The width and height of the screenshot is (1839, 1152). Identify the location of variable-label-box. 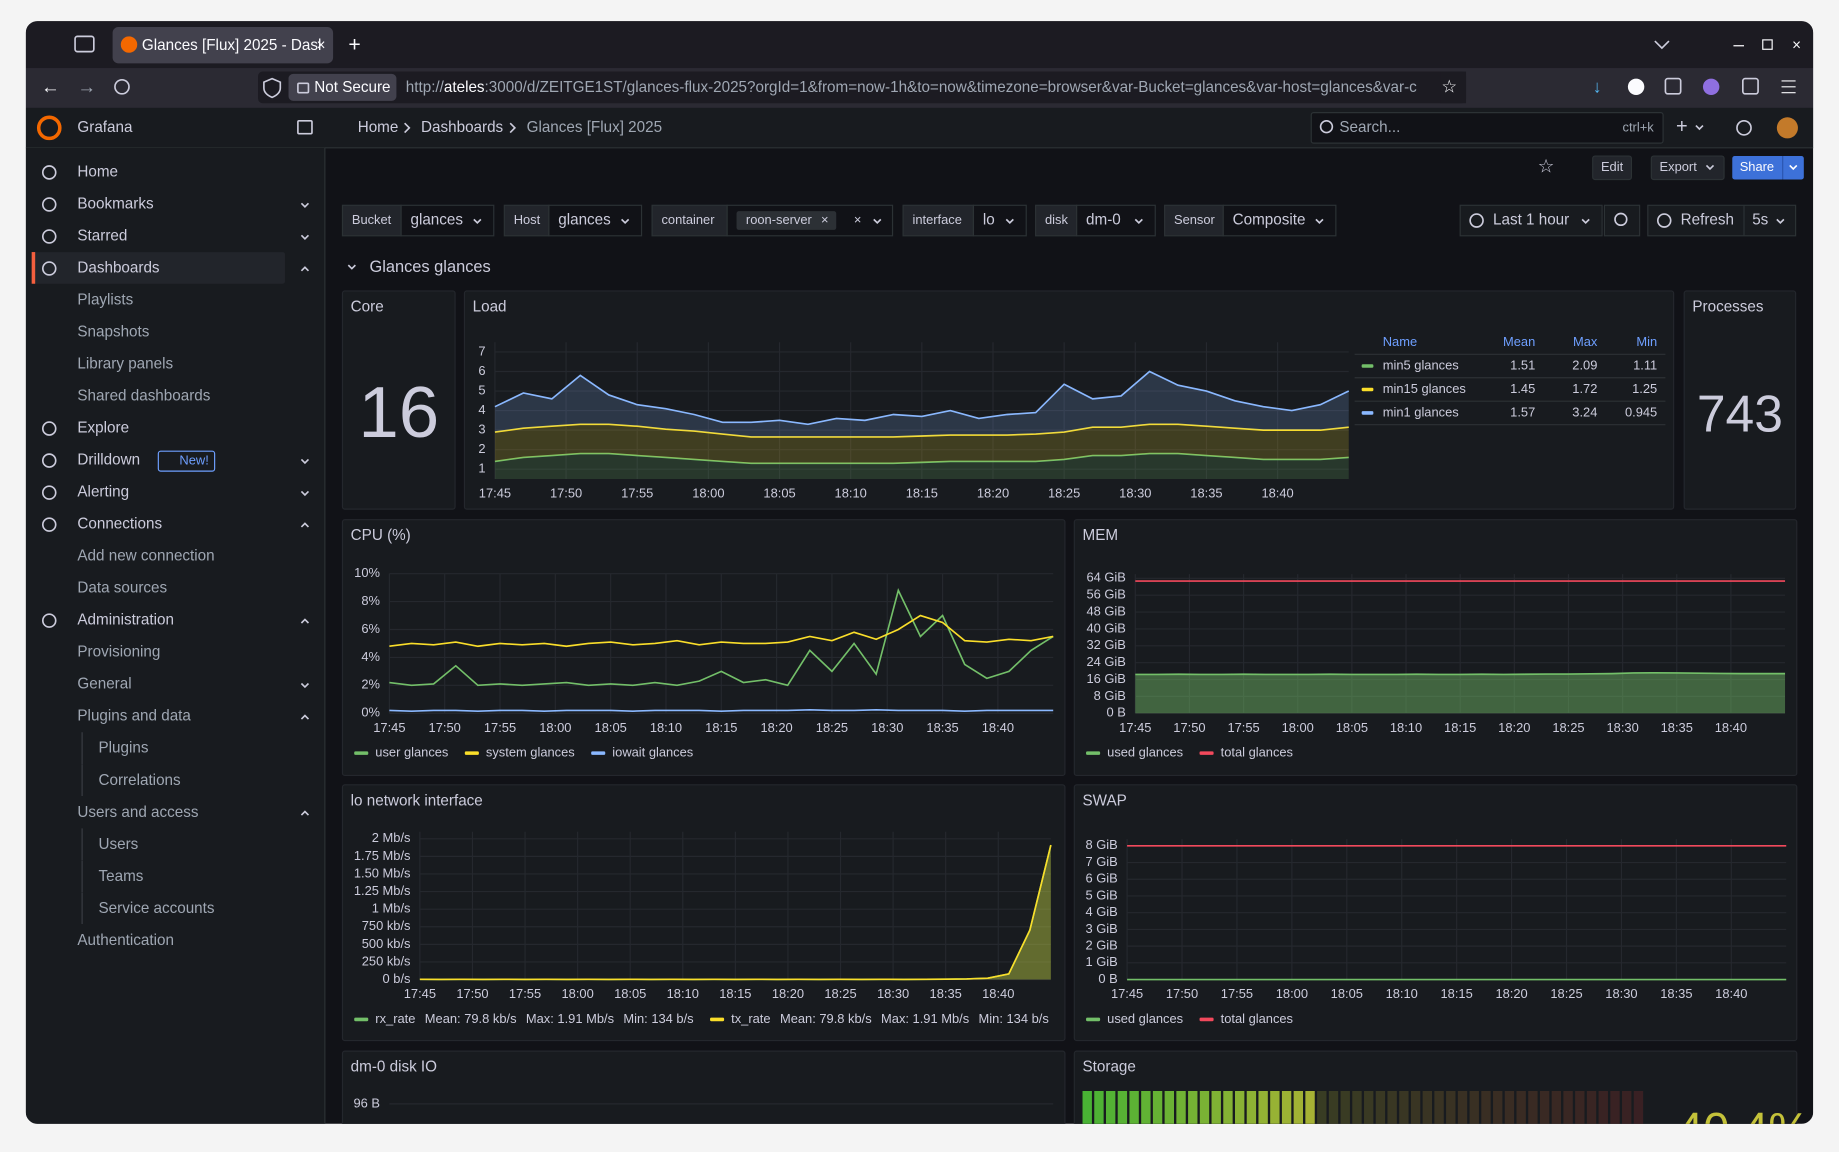
(938, 220).